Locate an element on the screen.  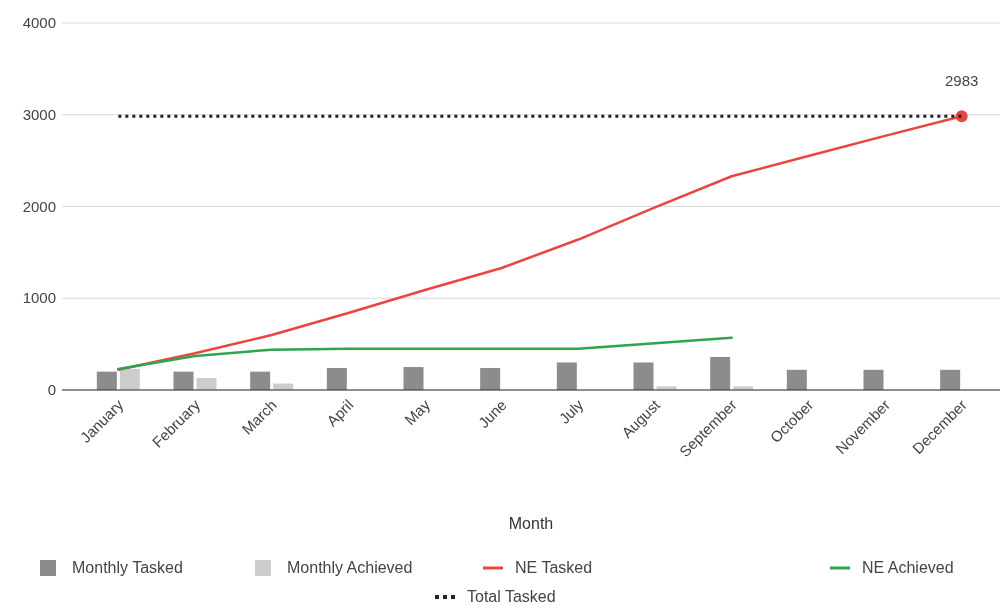
y-tick-label: 1000 is located at coordinates (39, 298).